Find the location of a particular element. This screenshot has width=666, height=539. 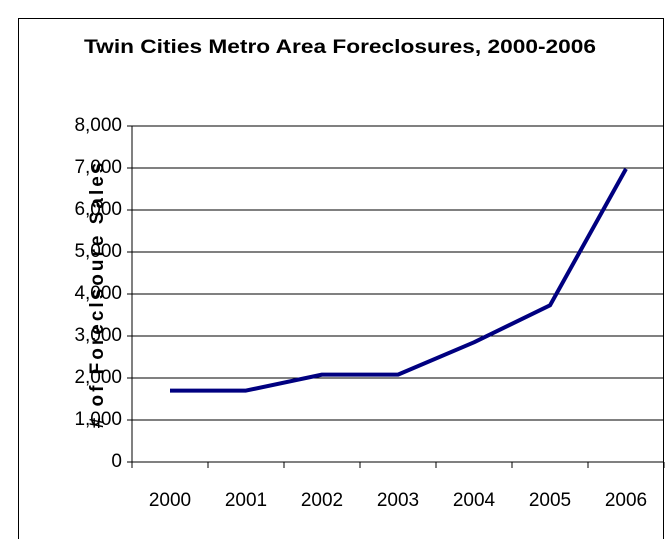

y-tick-label: 1,000 is located at coordinates (98, 419).